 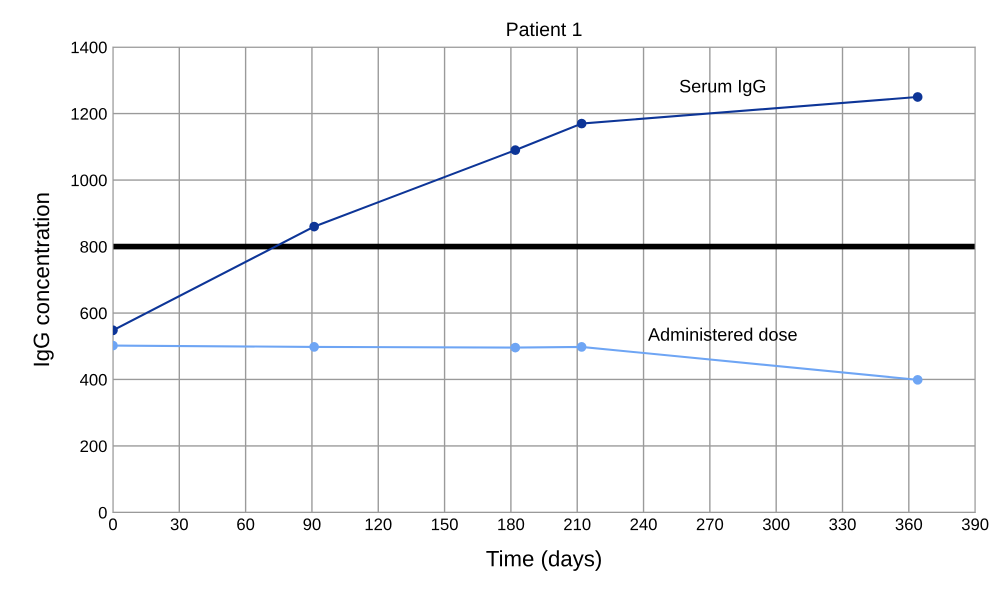 What do you see at coordinates (722, 334) in the screenshot?
I see `series-label: Administered dose` at bounding box center [722, 334].